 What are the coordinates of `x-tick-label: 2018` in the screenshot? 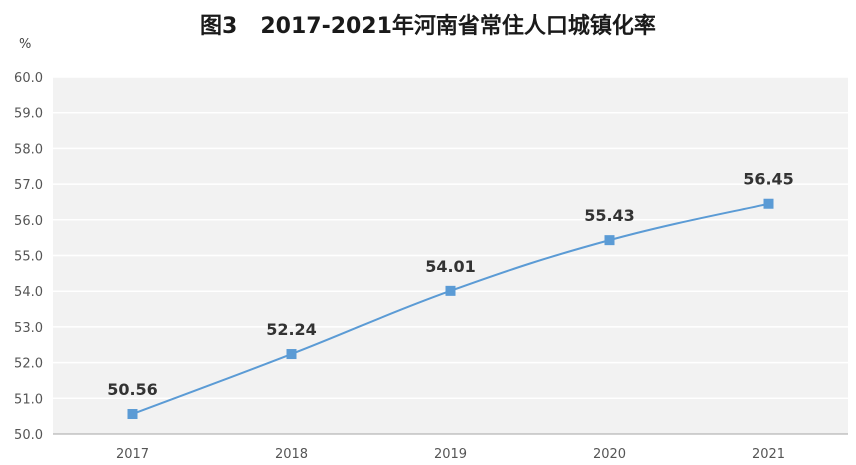 It's located at (291, 454).